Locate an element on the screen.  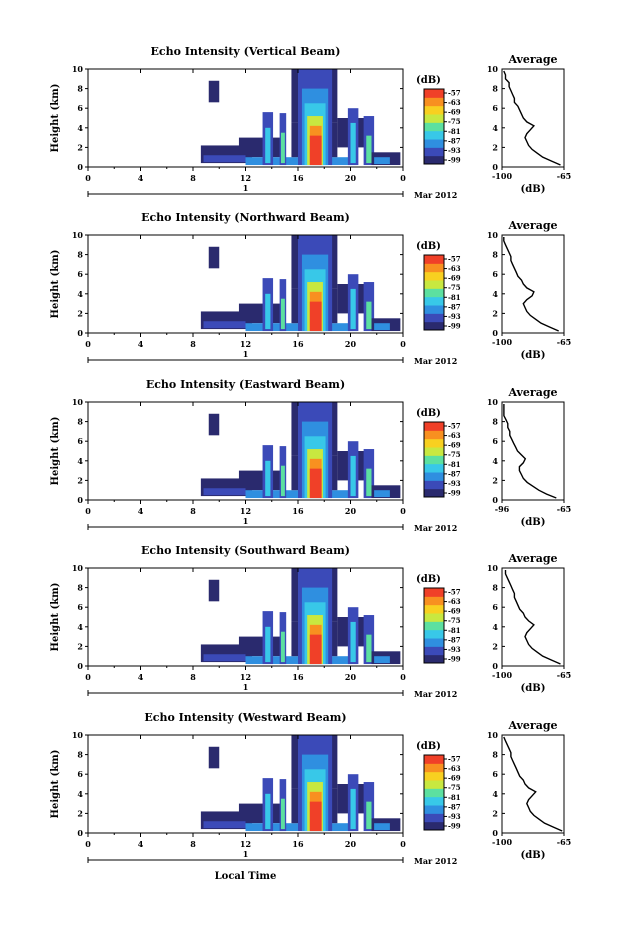
panel-5-profile-ytick-1: 2 is located at coordinates (495, 813).